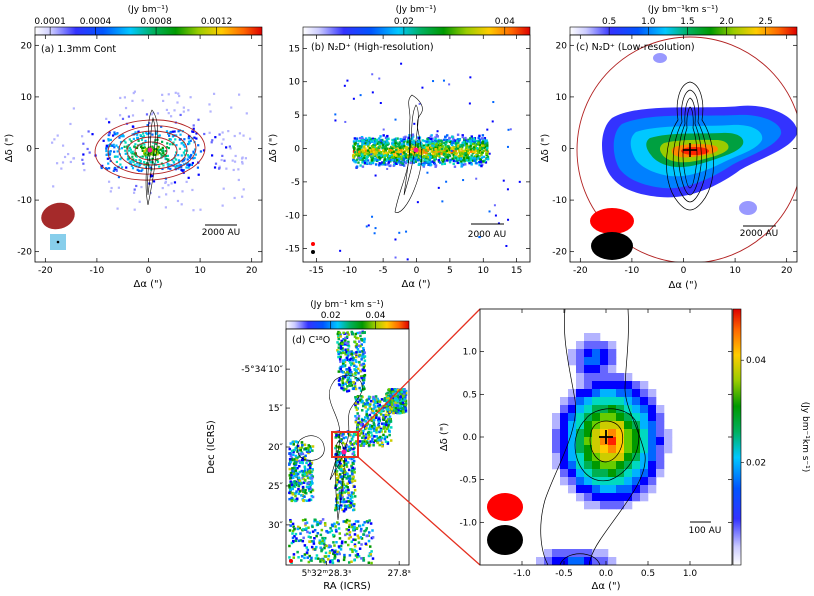 The image size is (814, 596). Describe the element at coordinates (416, 31) in the screenshot. I see `colorbar-b` at that location.